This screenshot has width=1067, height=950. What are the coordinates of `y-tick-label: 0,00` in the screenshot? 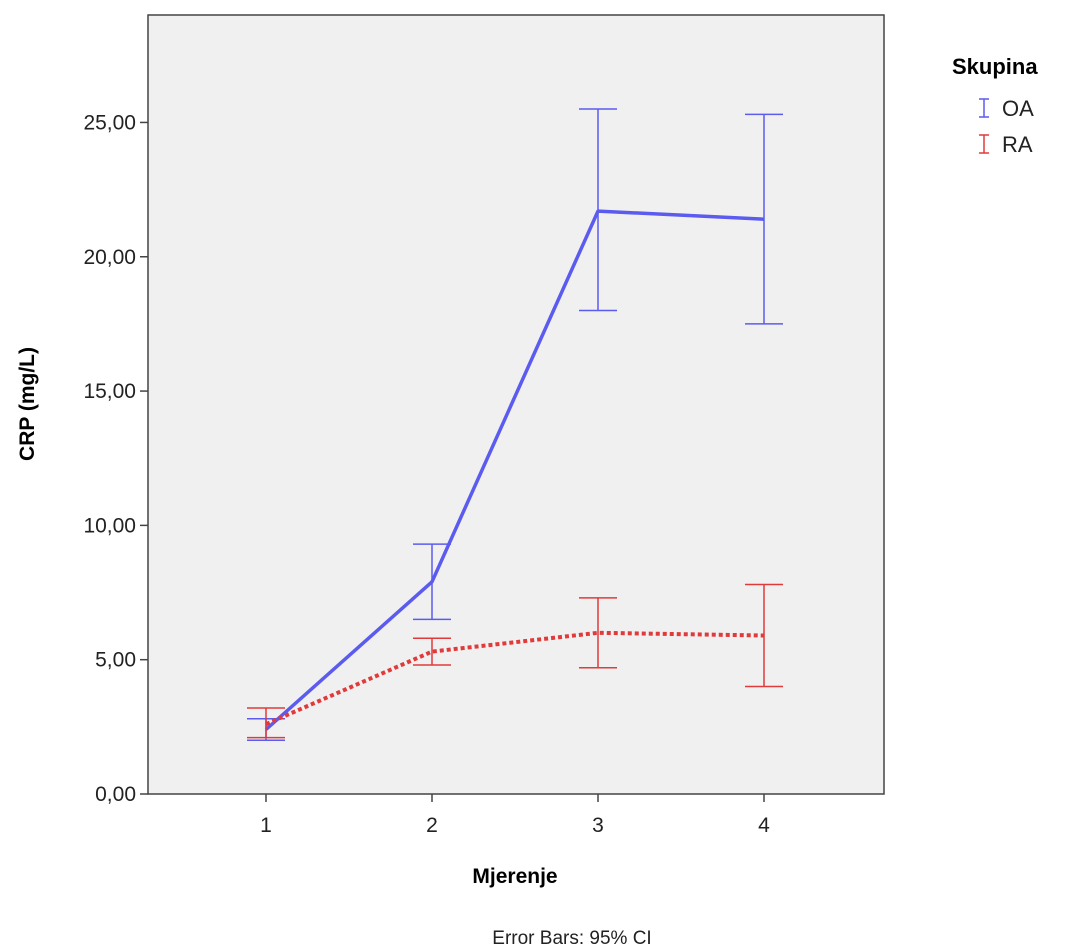 It's located at (115, 794).